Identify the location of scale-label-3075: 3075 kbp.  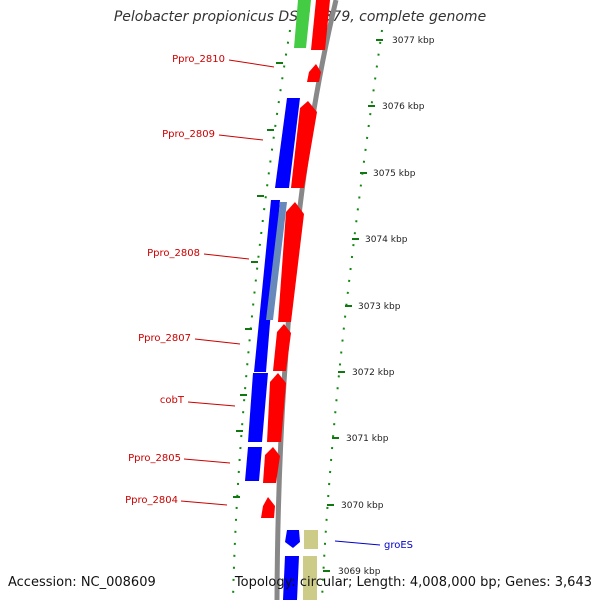
(394, 174).